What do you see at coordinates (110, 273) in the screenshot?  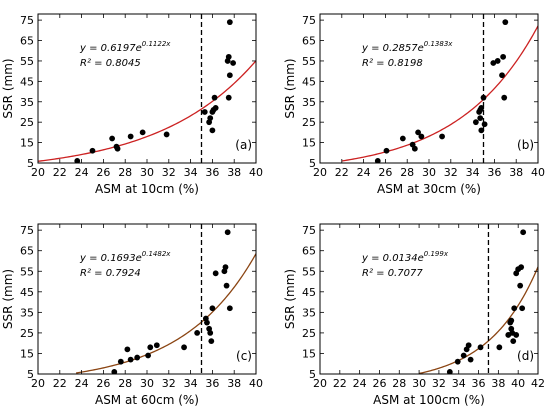 I see `r-squared-label: R² = 0.7924` at bounding box center [110, 273].